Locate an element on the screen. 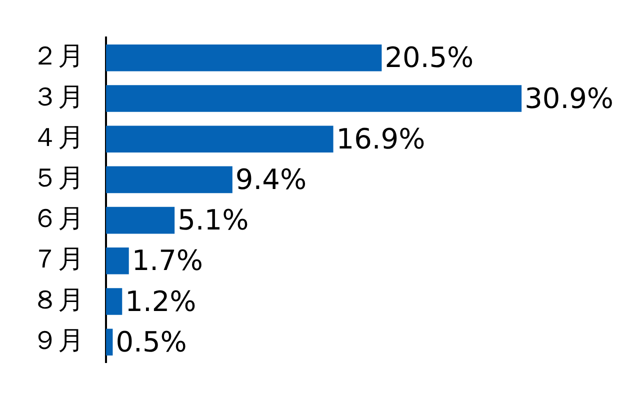 This screenshot has width=640, height=400. y-tick-label: ５月 is located at coordinates (58, 178).